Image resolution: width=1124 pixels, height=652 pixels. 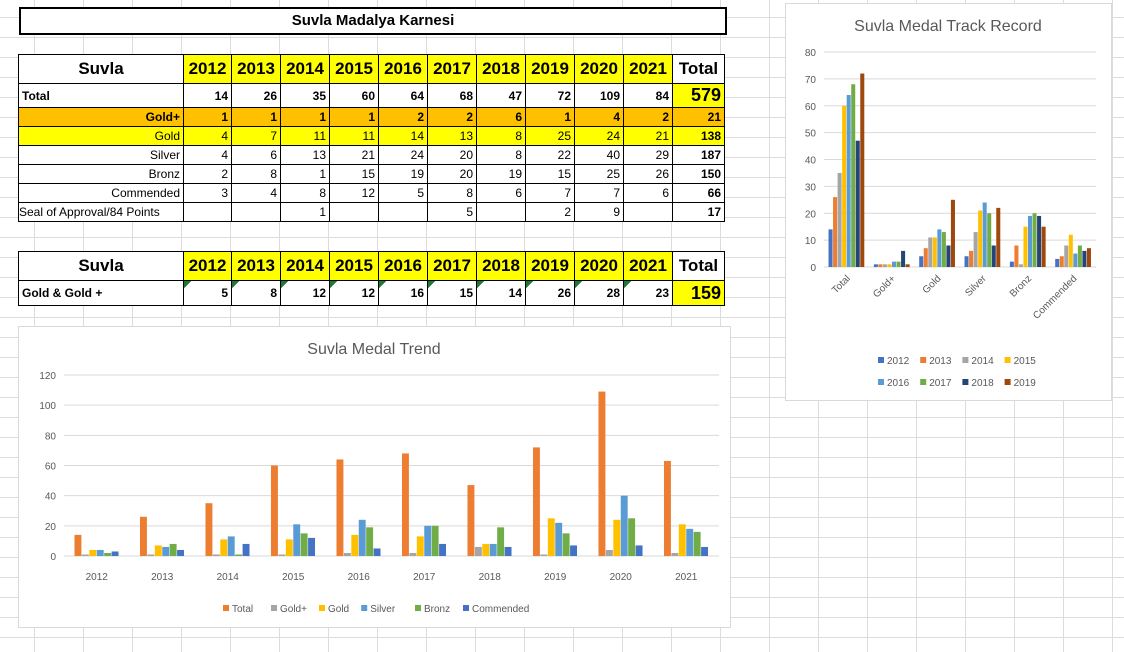 I want to click on year-header: 2017, so click(x=452, y=69).